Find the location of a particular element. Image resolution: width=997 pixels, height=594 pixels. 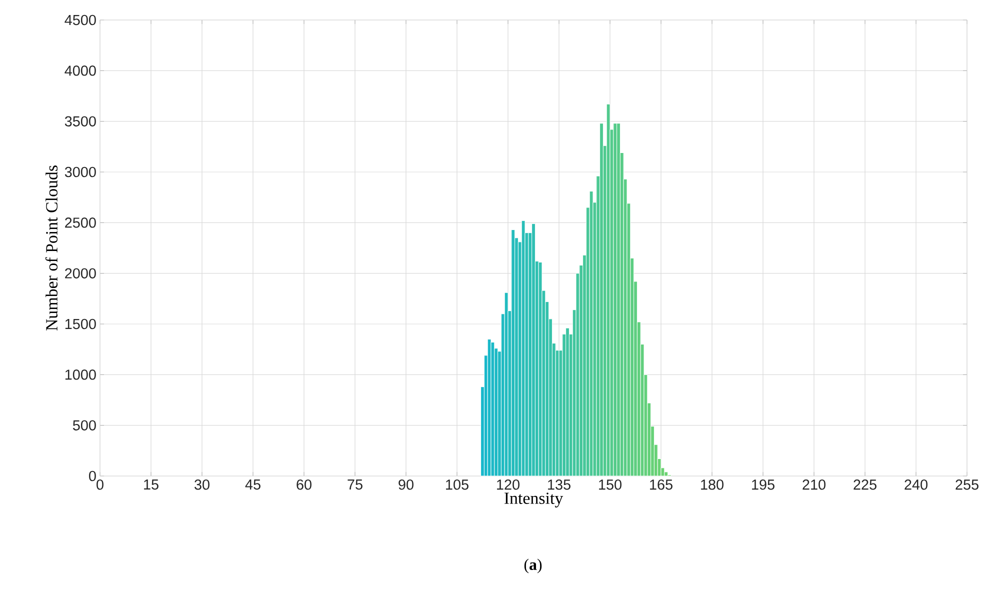

x-tick-label: 105 is located at coordinates (457, 485).